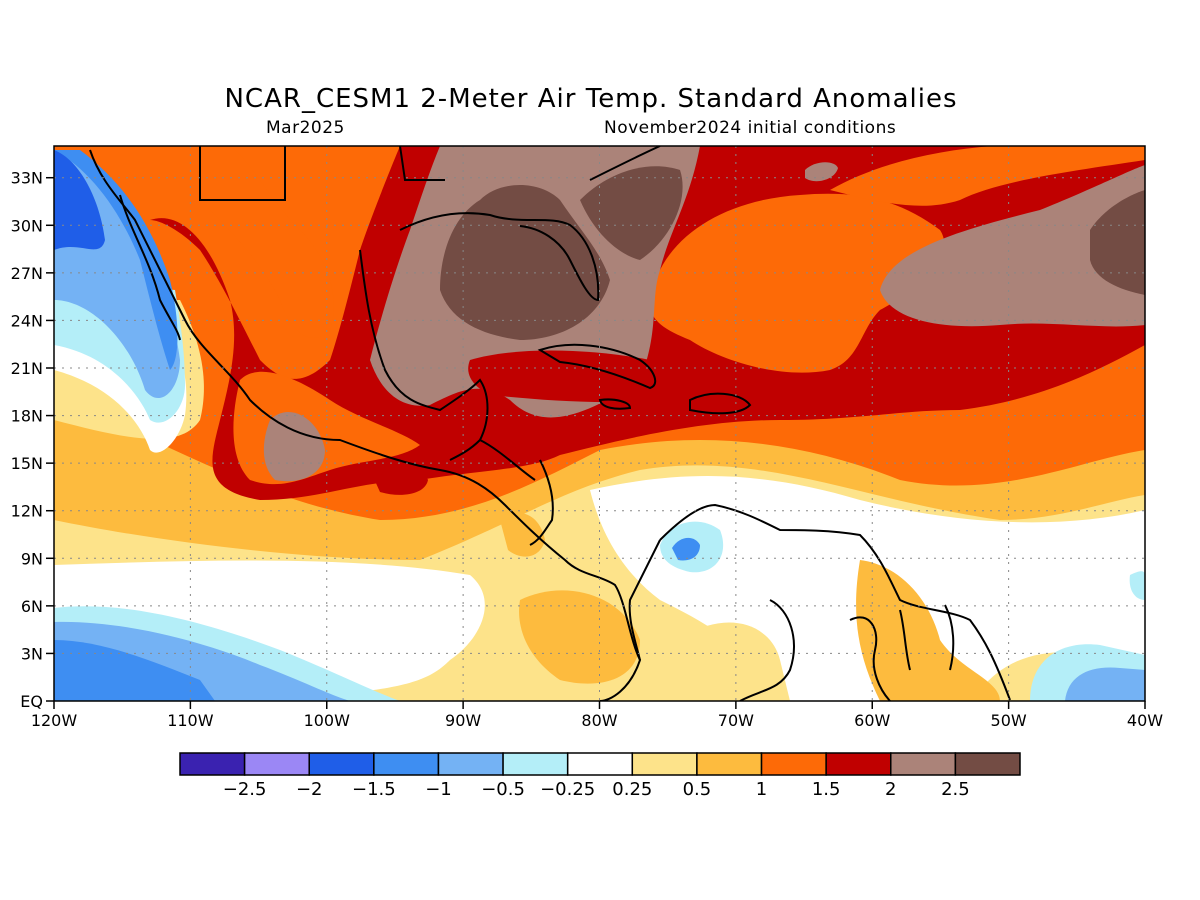  Describe the element at coordinates (327, 720) in the screenshot. I see `lon-label: 100W` at that location.